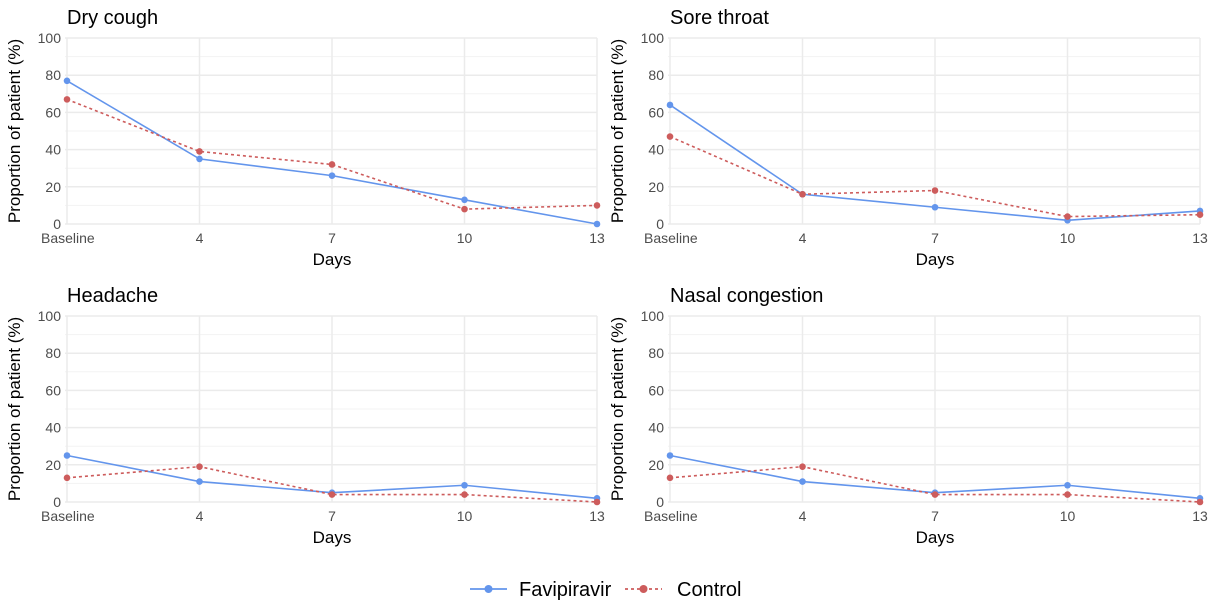  What do you see at coordinates (746, 296) in the screenshot?
I see `panel-title: Nasal congestion` at bounding box center [746, 296].